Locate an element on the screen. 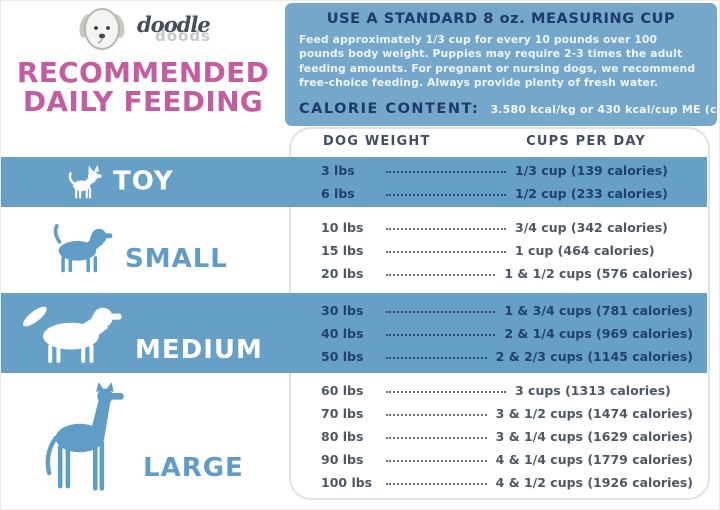 Image resolution: width=720 pixels, height=510 pixels. row-cups: 4 & 1/2 cups (1926 calories) is located at coordinates (594, 482).